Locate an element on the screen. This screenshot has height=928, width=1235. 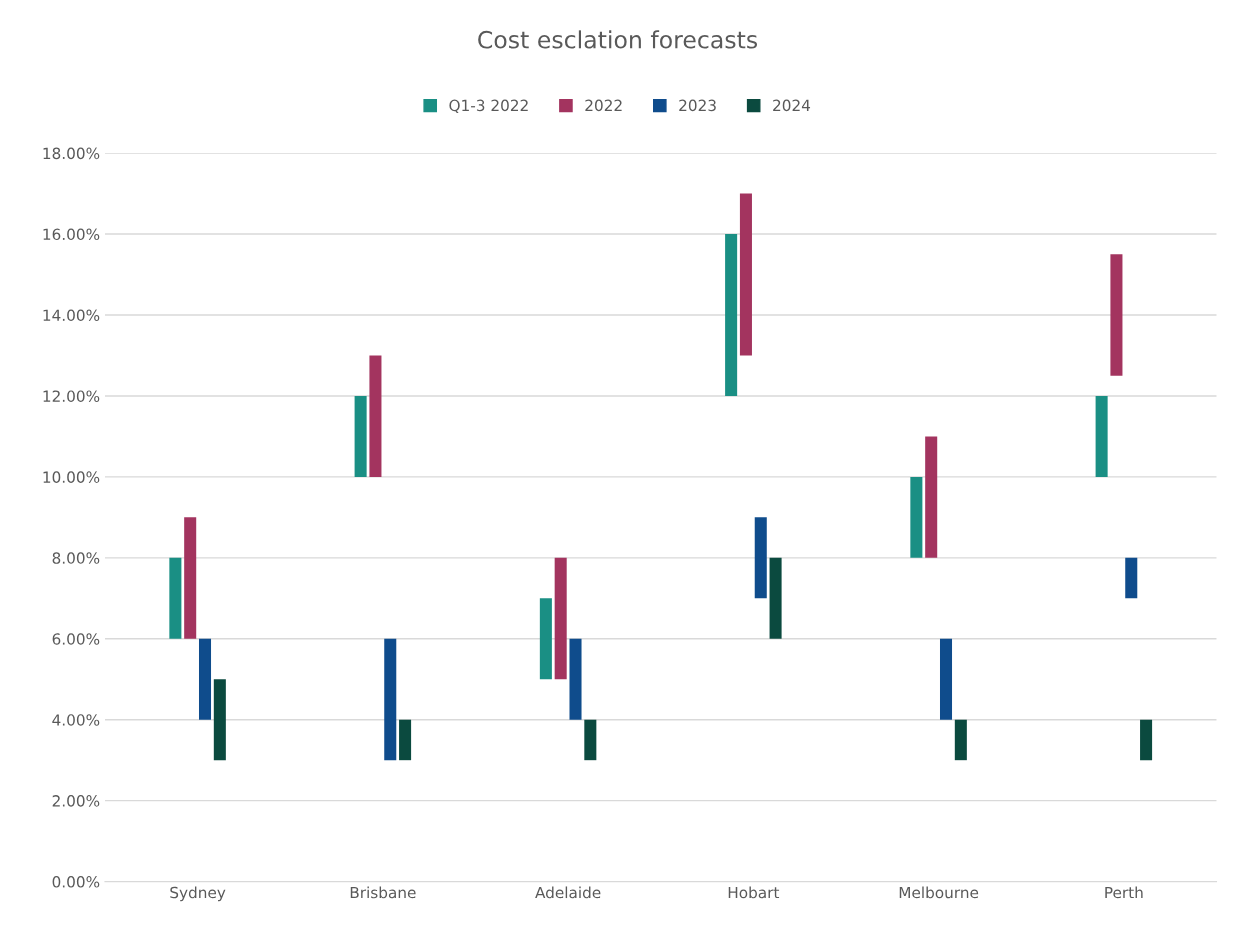
y-tick-label: 18.00% is located at coordinates (71, 153).